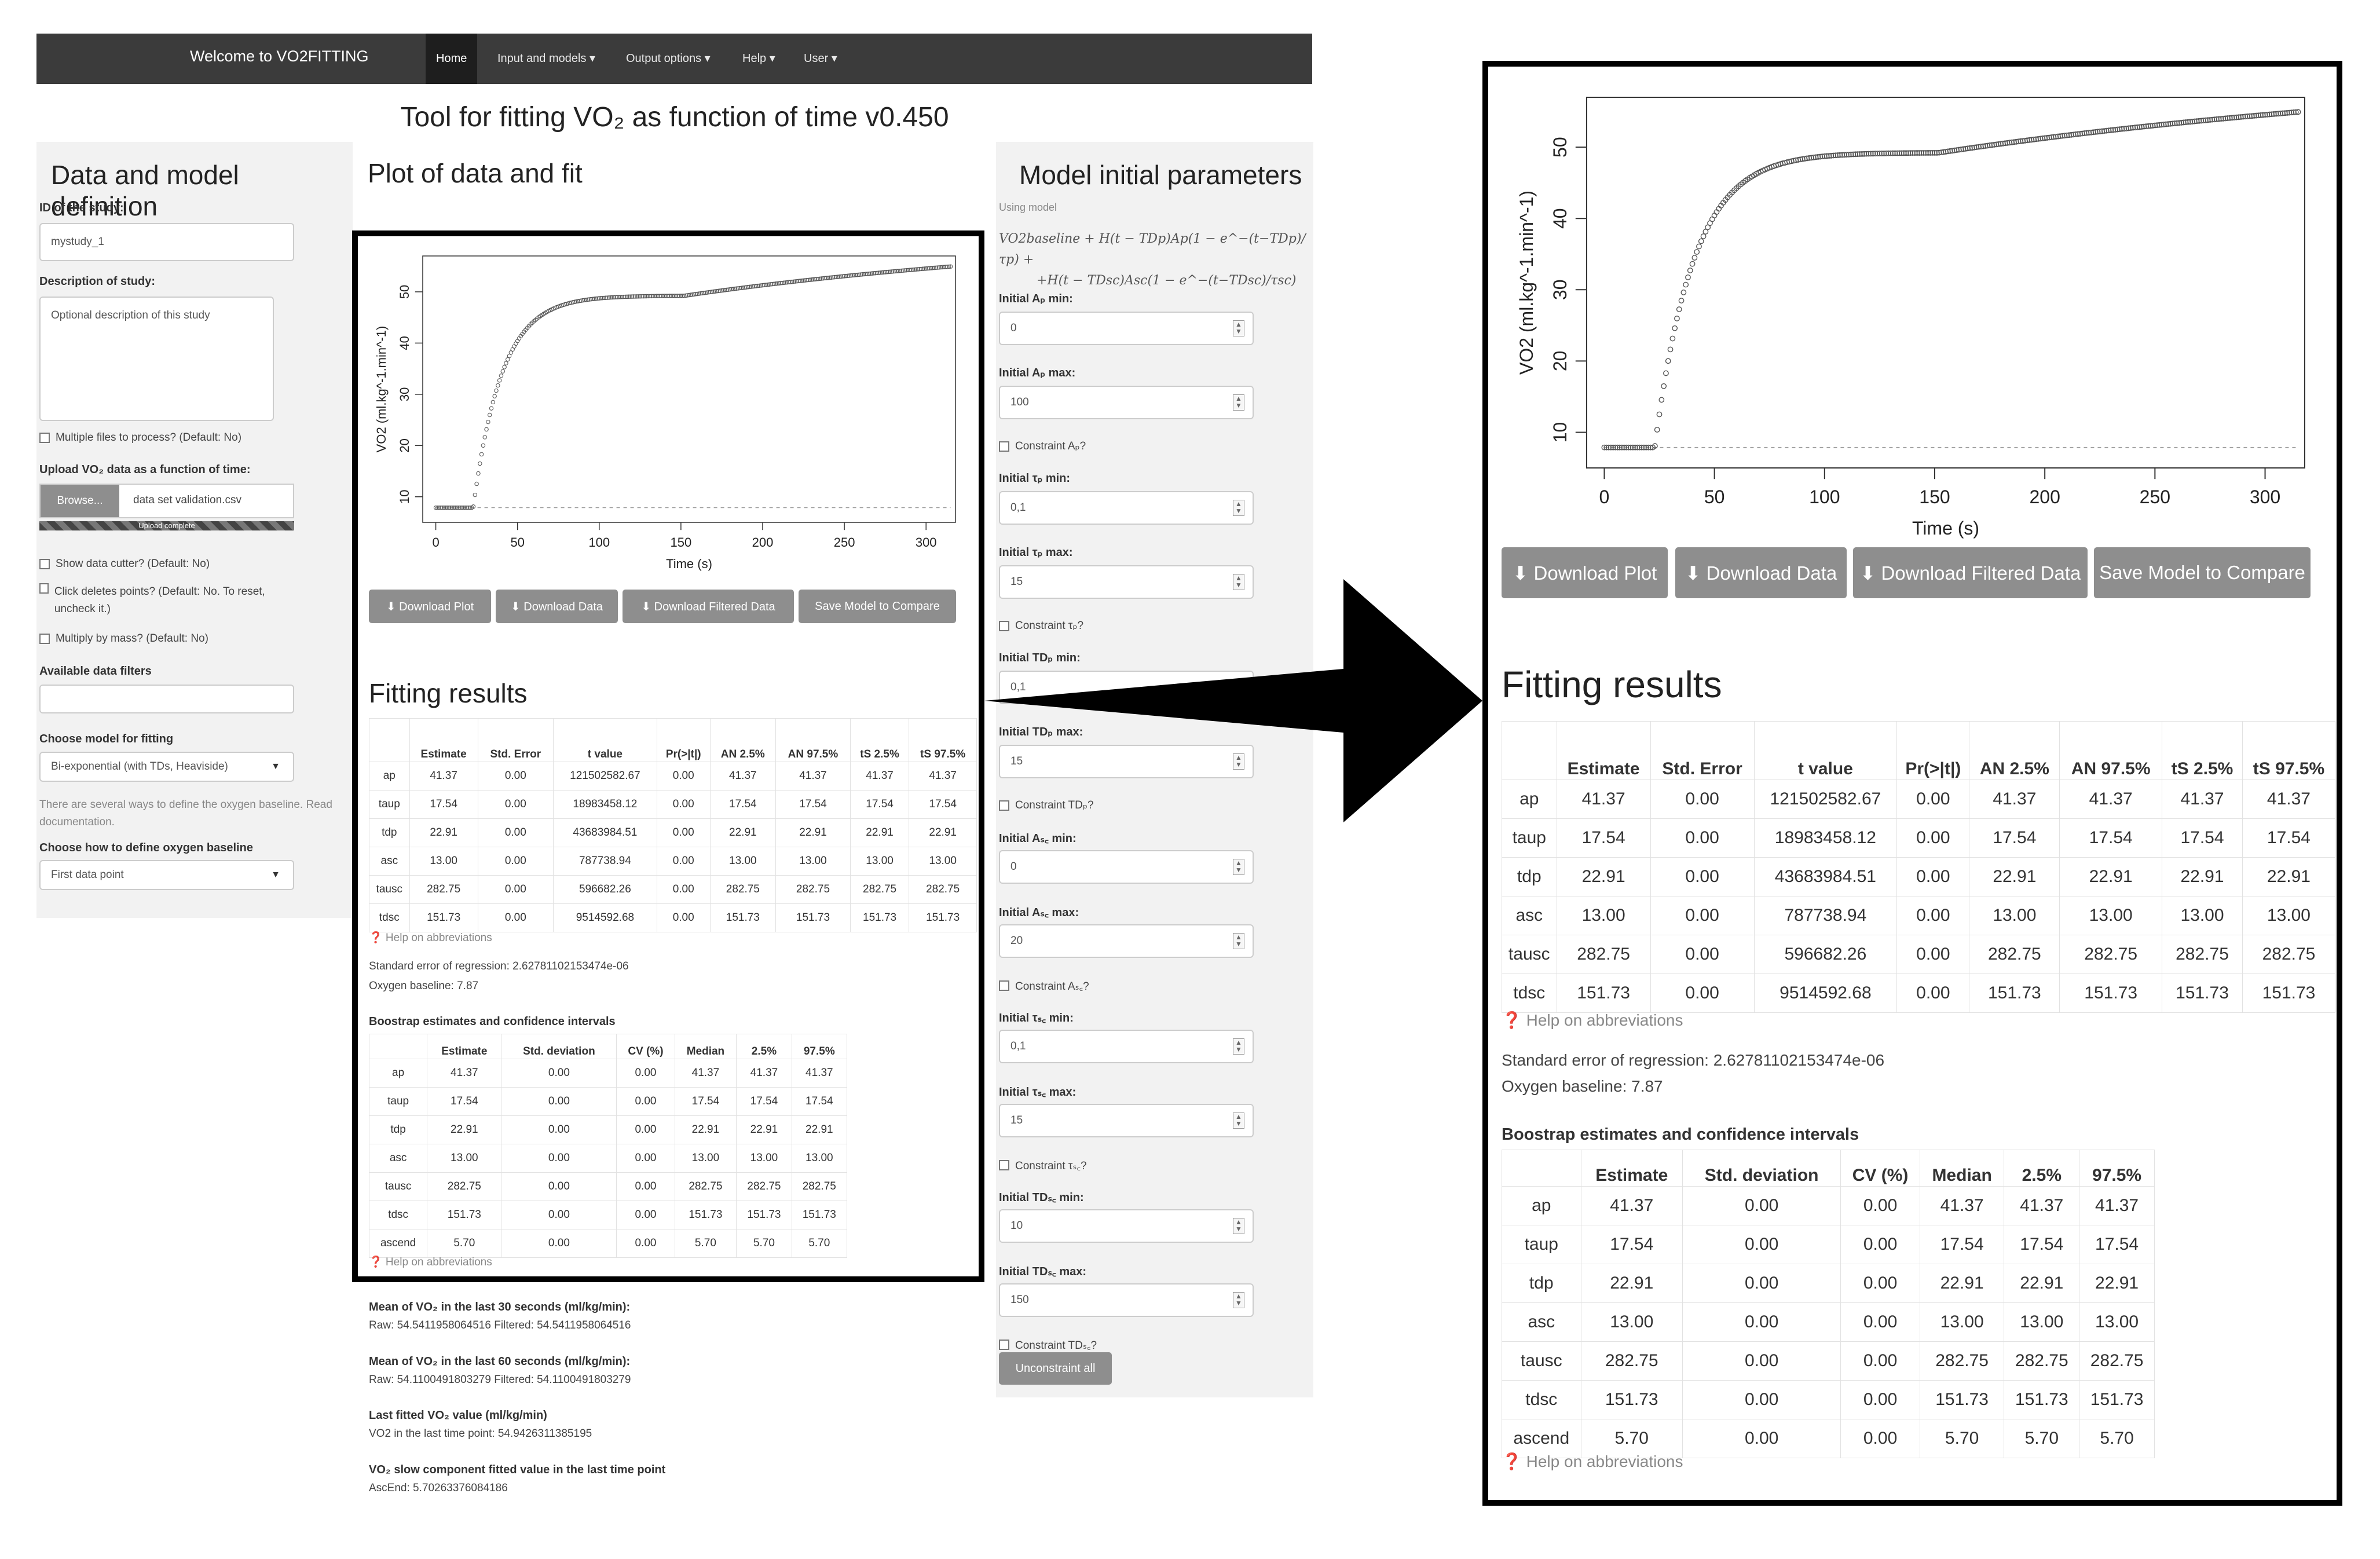 The height and width of the screenshot is (1559, 2380). What do you see at coordinates (156, 359) in the screenshot?
I see `description-textarea: Optional description of this study` at bounding box center [156, 359].